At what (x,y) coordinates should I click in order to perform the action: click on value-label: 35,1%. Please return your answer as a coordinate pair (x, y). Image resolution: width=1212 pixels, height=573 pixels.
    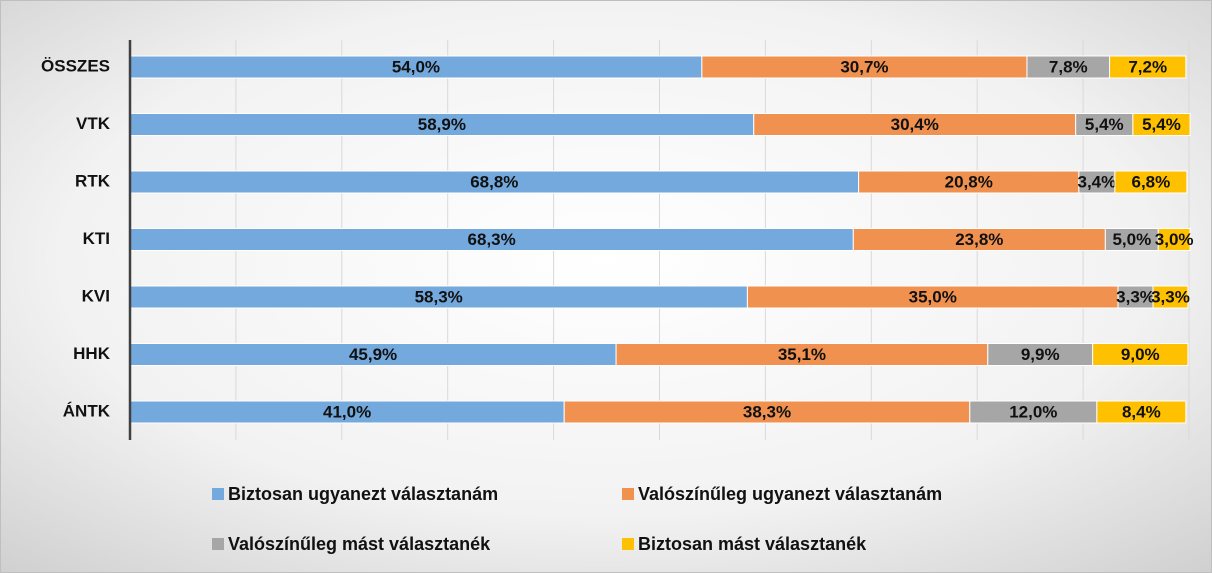
    Looking at the image, I should click on (802, 354).